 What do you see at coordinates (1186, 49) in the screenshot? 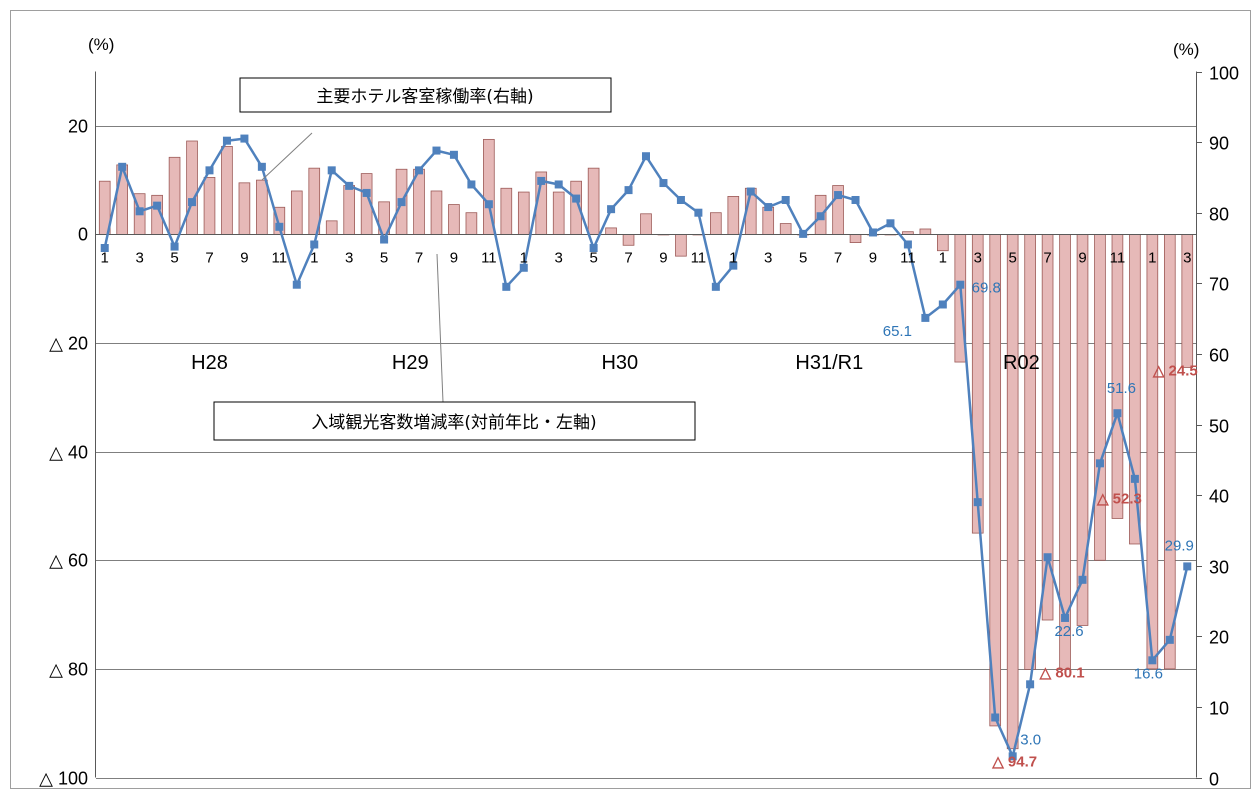
I see `right-axis-unit: (%)` at bounding box center [1186, 49].